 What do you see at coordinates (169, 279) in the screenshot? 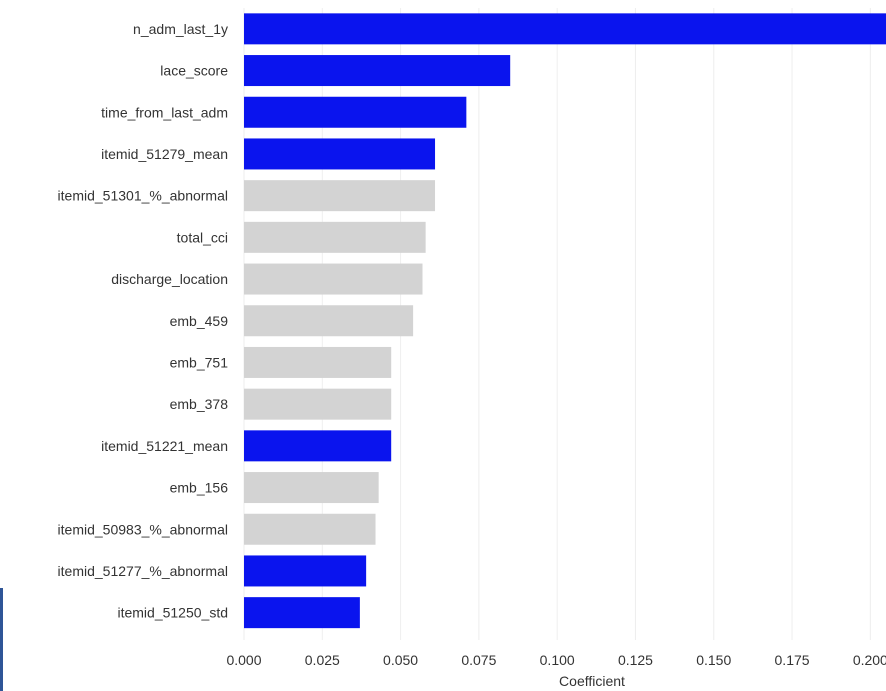
I see `category-label: discharge_location` at bounding box center [169, 279].